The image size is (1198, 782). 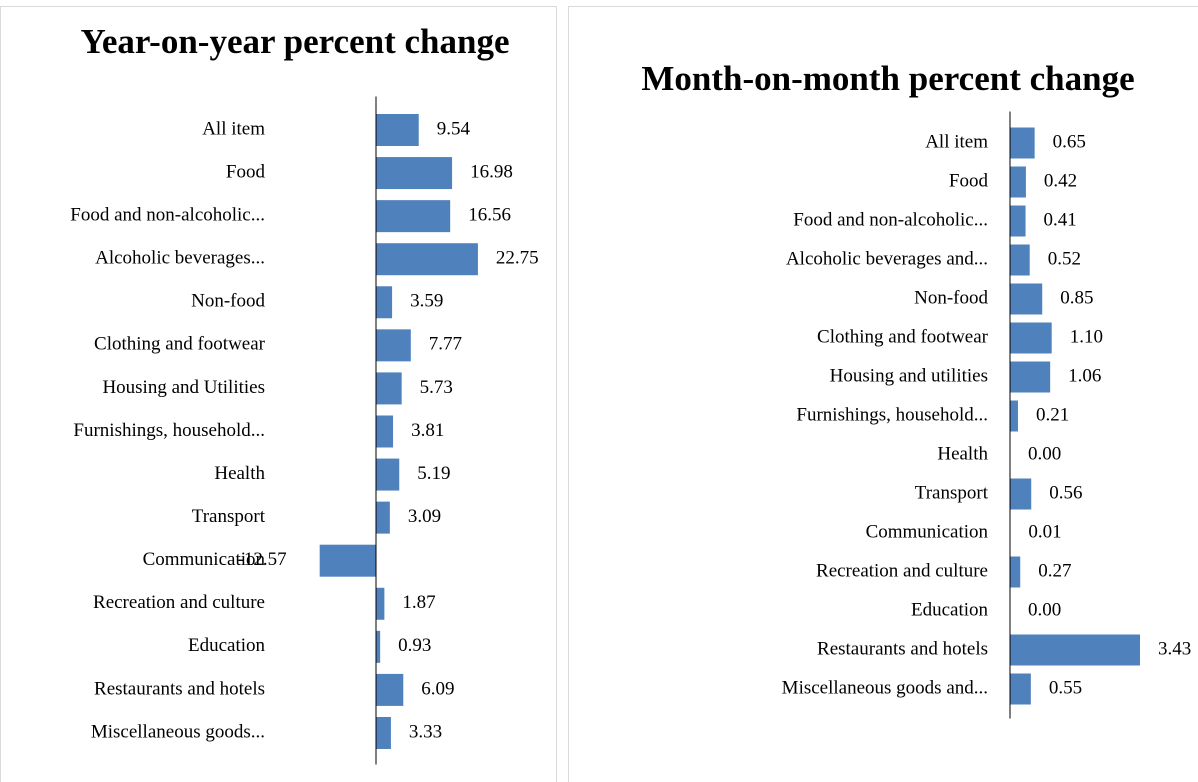 I want to click on value-label: 0.41, so click(x=1060, y=219).